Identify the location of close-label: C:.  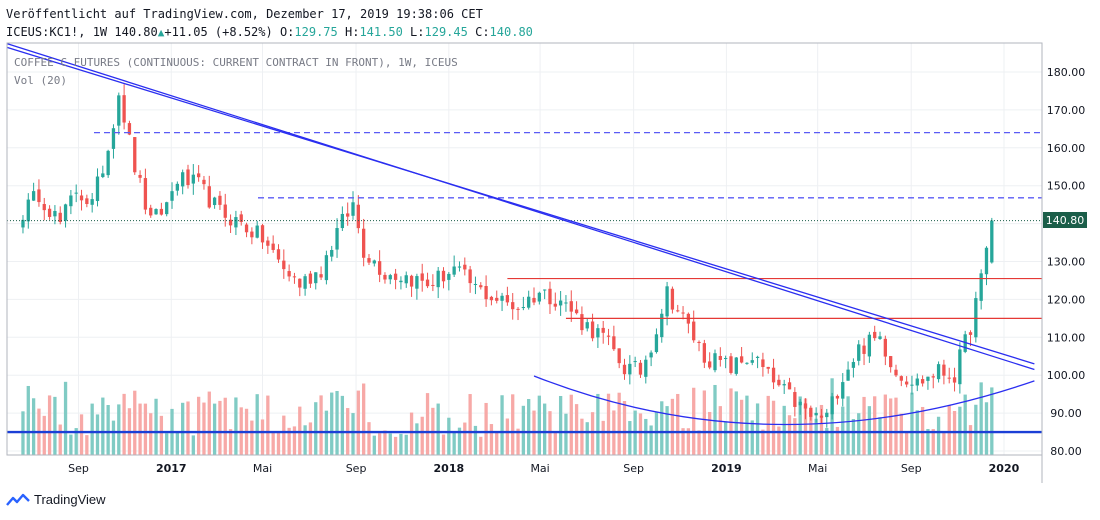
(482, 32).